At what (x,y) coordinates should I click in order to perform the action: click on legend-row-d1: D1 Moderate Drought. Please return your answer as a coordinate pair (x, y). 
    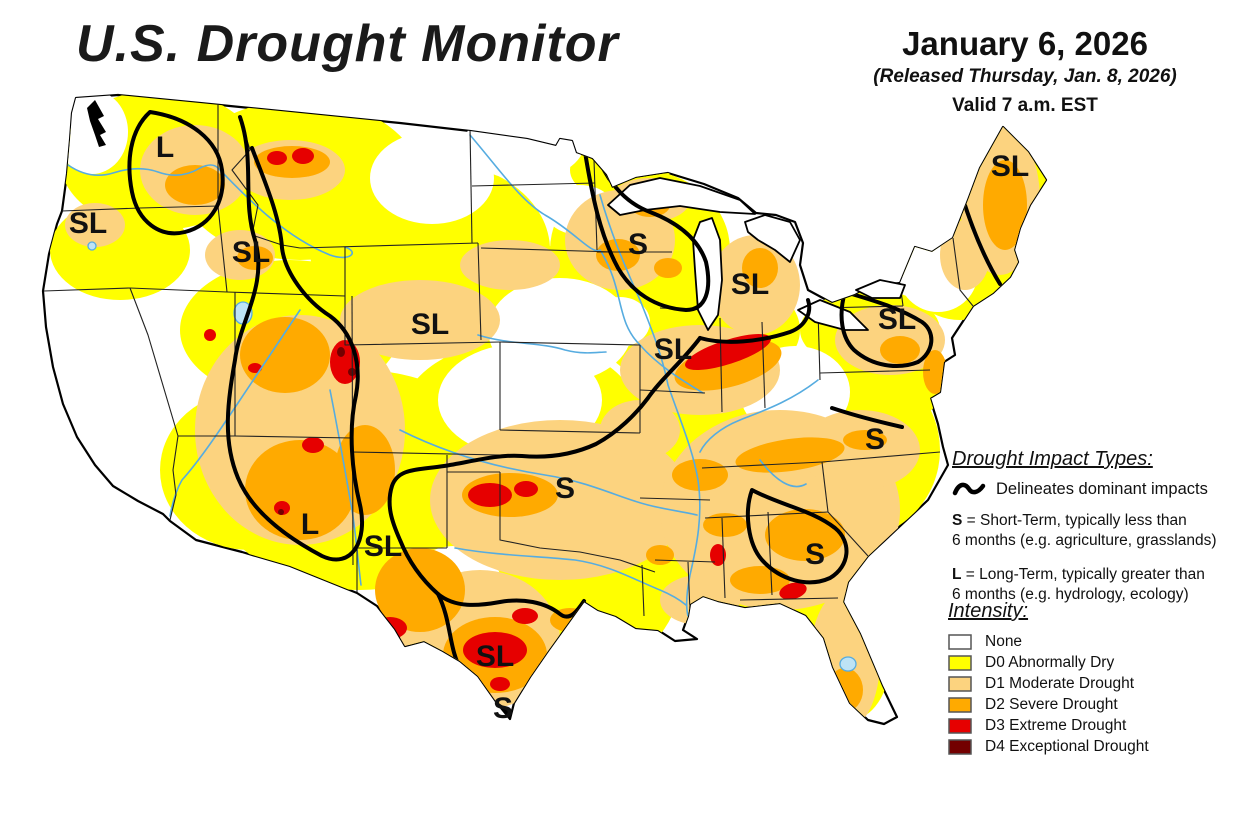
    Looking at the image, I should click on (1093, 683).